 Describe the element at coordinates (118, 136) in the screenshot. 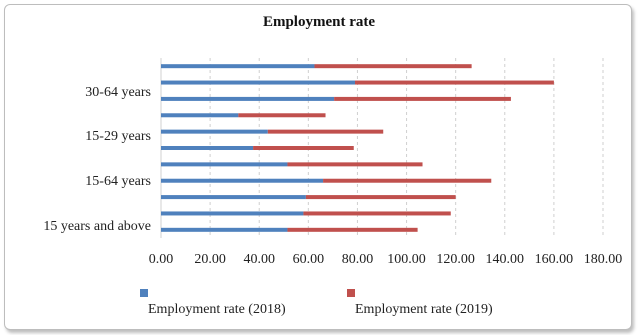

I see `y-category-label: 15-29 years` at that location.